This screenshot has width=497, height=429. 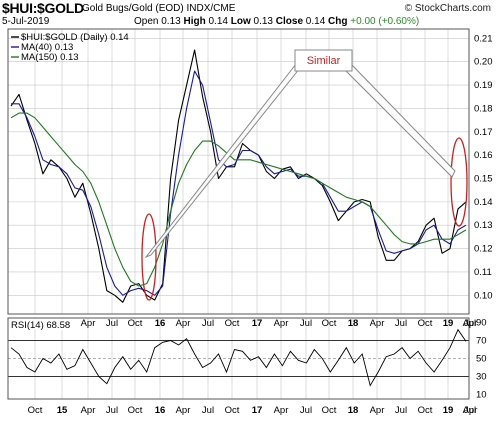 What do you see at coordinates (481, 395) in the screenshot?
I see `rsi-y-tick-label: 10` at bounding box center [481, 395].